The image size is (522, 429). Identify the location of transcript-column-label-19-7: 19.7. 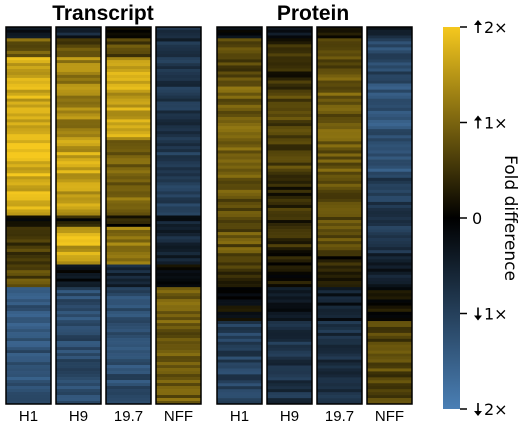
(128, 416).